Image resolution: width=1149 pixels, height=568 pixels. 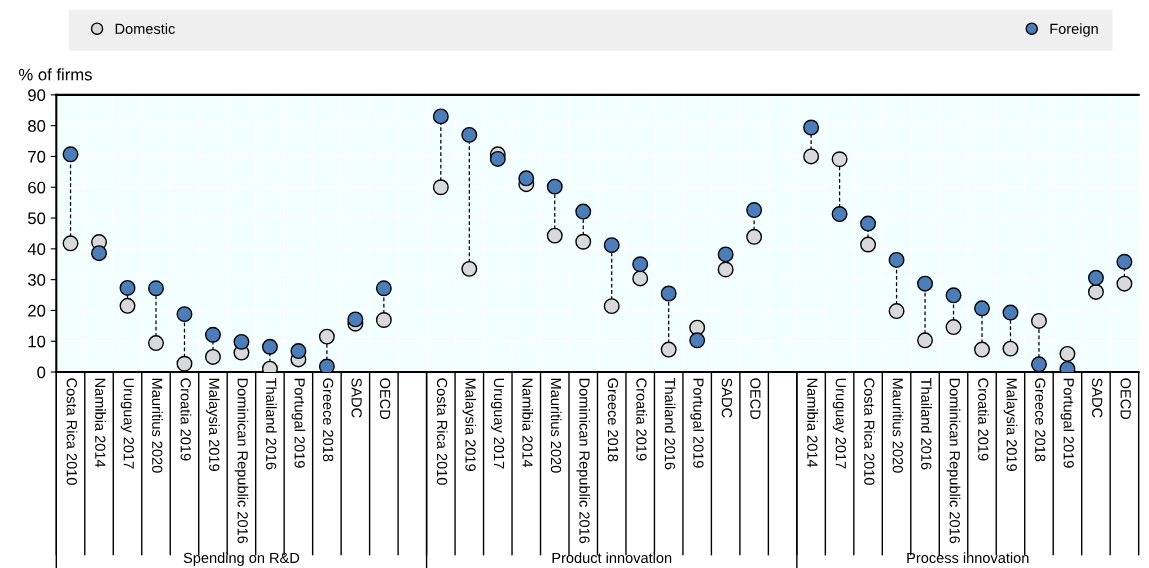 I want to click on legend-label: Foreign, so click(x=1074, y=30).